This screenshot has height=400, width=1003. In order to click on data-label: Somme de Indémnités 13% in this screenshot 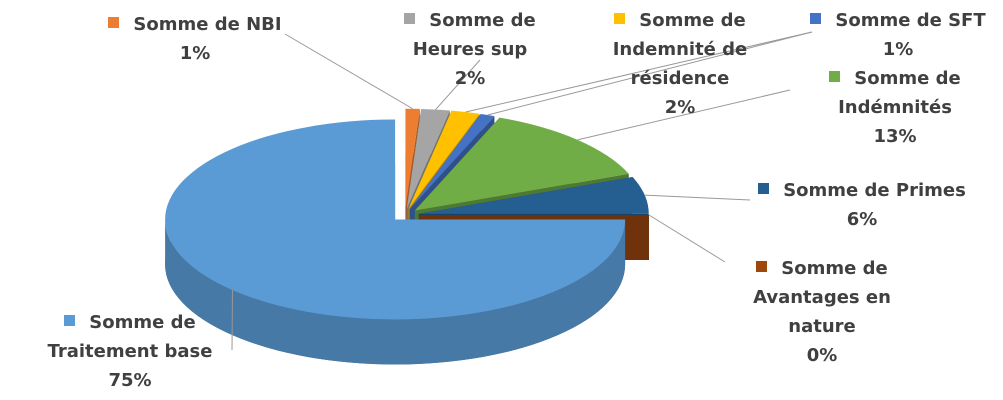, I will do `click(895, 107)`.